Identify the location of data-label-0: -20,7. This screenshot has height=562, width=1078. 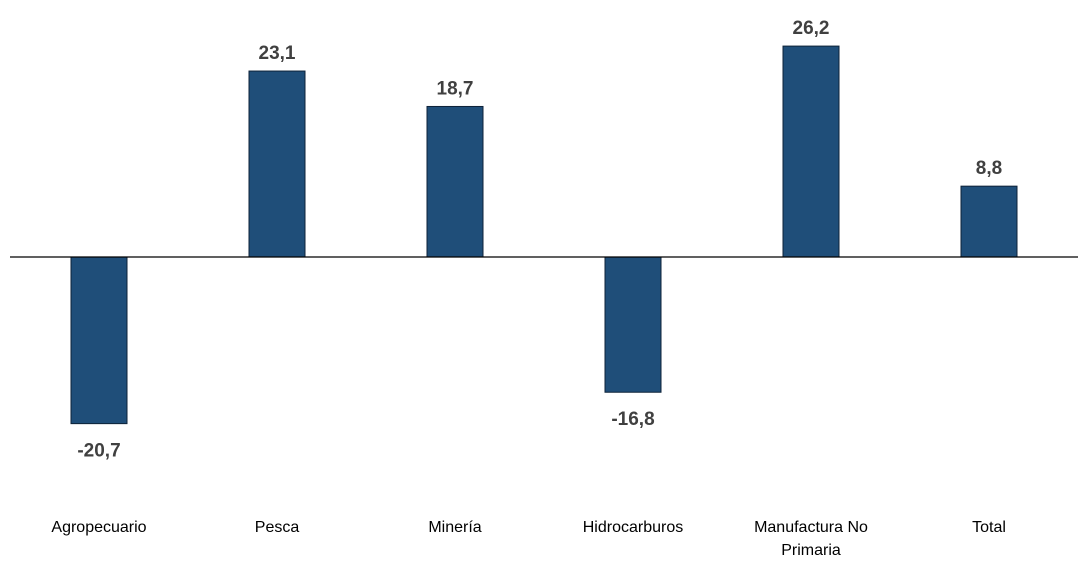
(98, 451).